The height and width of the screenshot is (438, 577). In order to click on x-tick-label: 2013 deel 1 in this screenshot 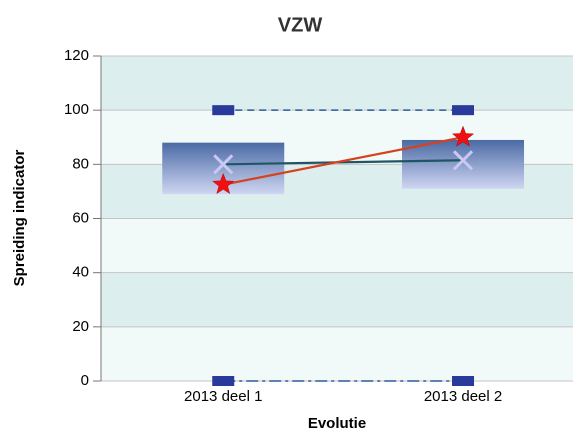, I will do `click(223, 396)`.